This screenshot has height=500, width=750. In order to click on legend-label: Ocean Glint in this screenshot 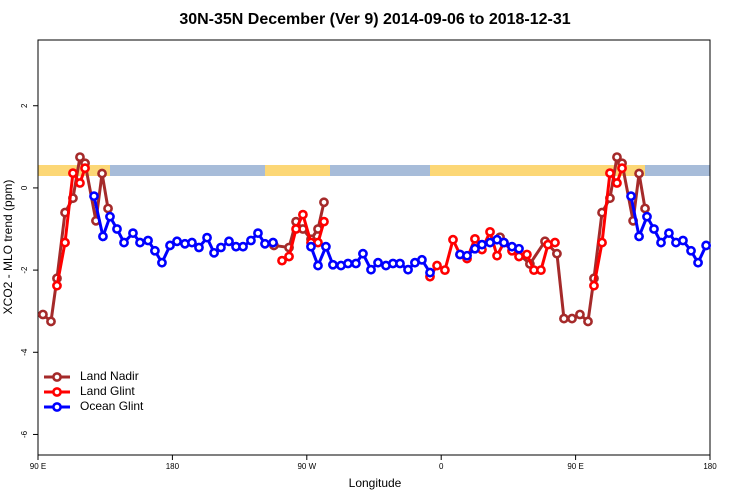, I will do `click(112, 406)`.